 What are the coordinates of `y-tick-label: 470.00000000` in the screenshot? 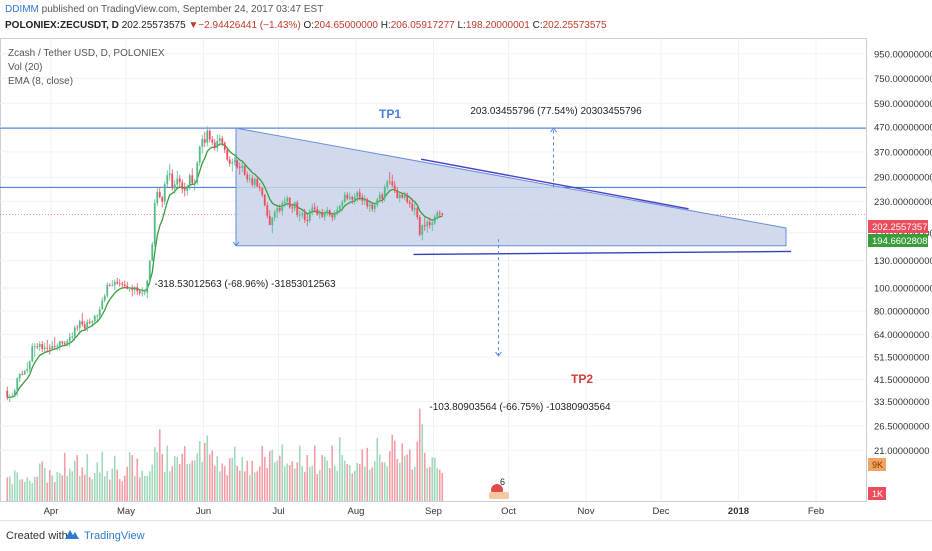 It's located at (903, 128).